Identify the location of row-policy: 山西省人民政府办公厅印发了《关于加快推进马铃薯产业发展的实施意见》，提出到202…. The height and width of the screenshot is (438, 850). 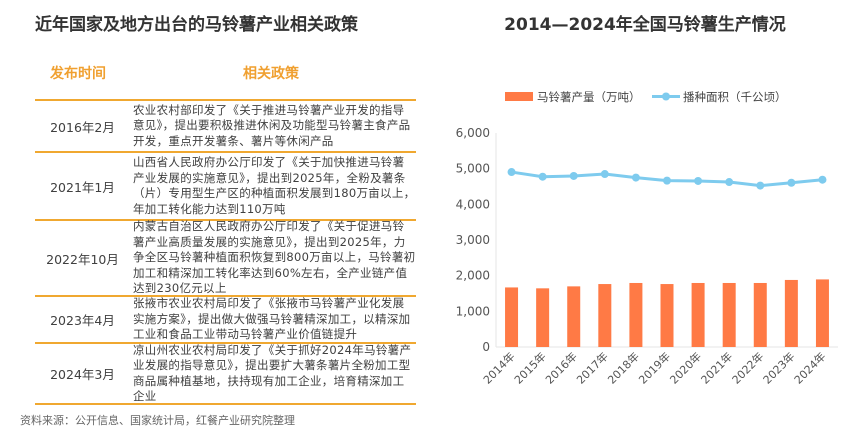
(274, 185).